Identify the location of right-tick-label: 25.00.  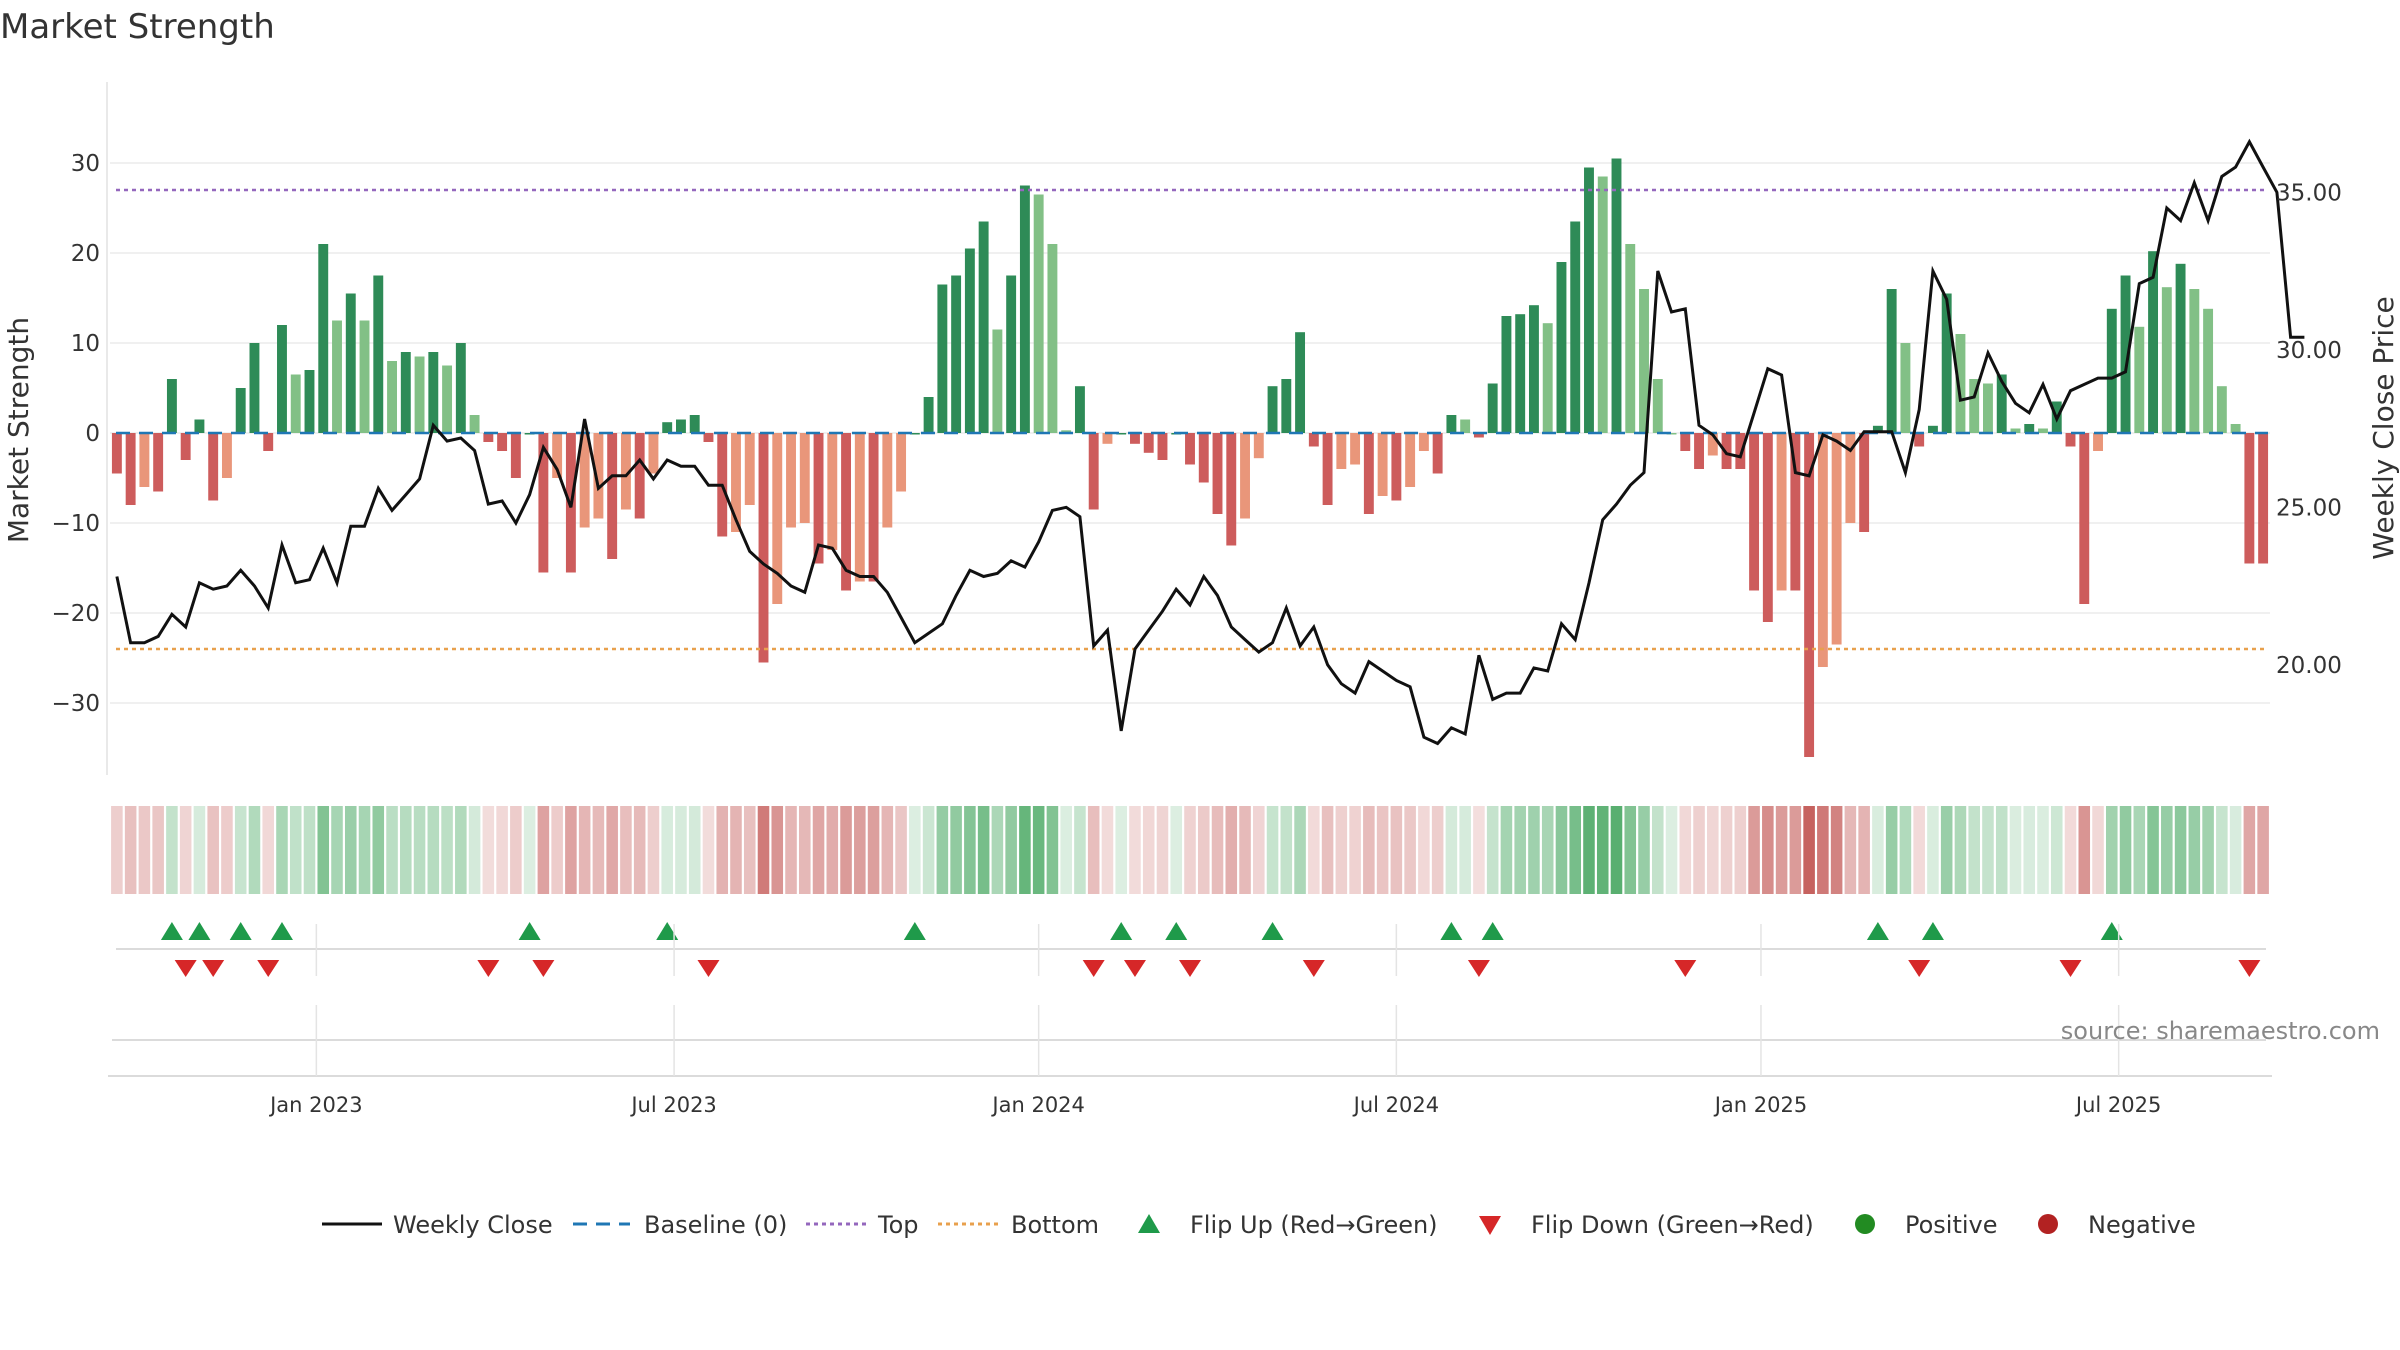
(2309, 508).